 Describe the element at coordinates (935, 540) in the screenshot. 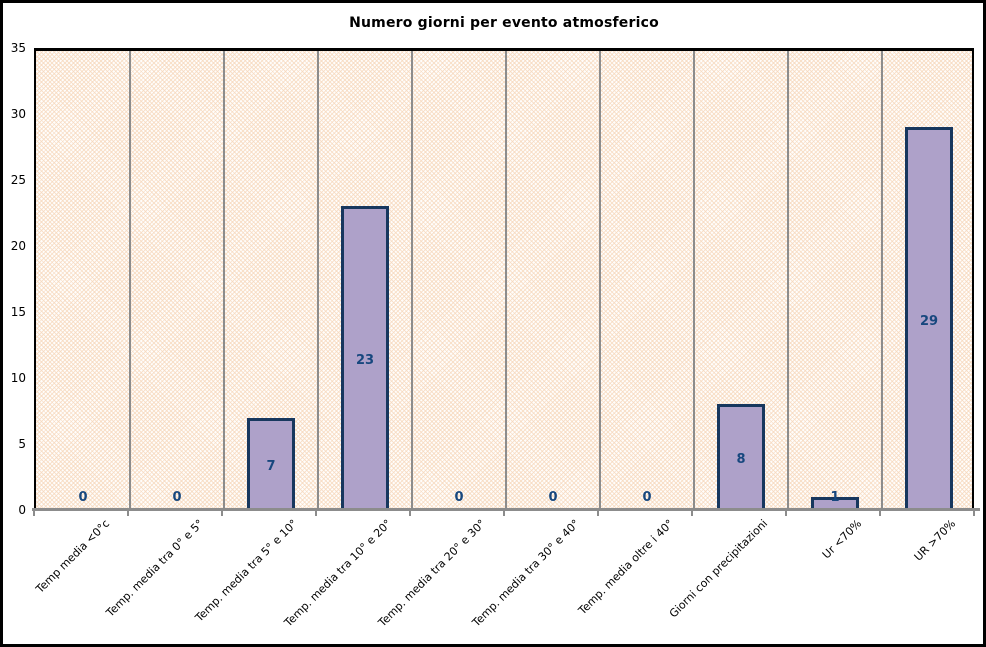

I see `x-axis-label: UR >70%` at that location.